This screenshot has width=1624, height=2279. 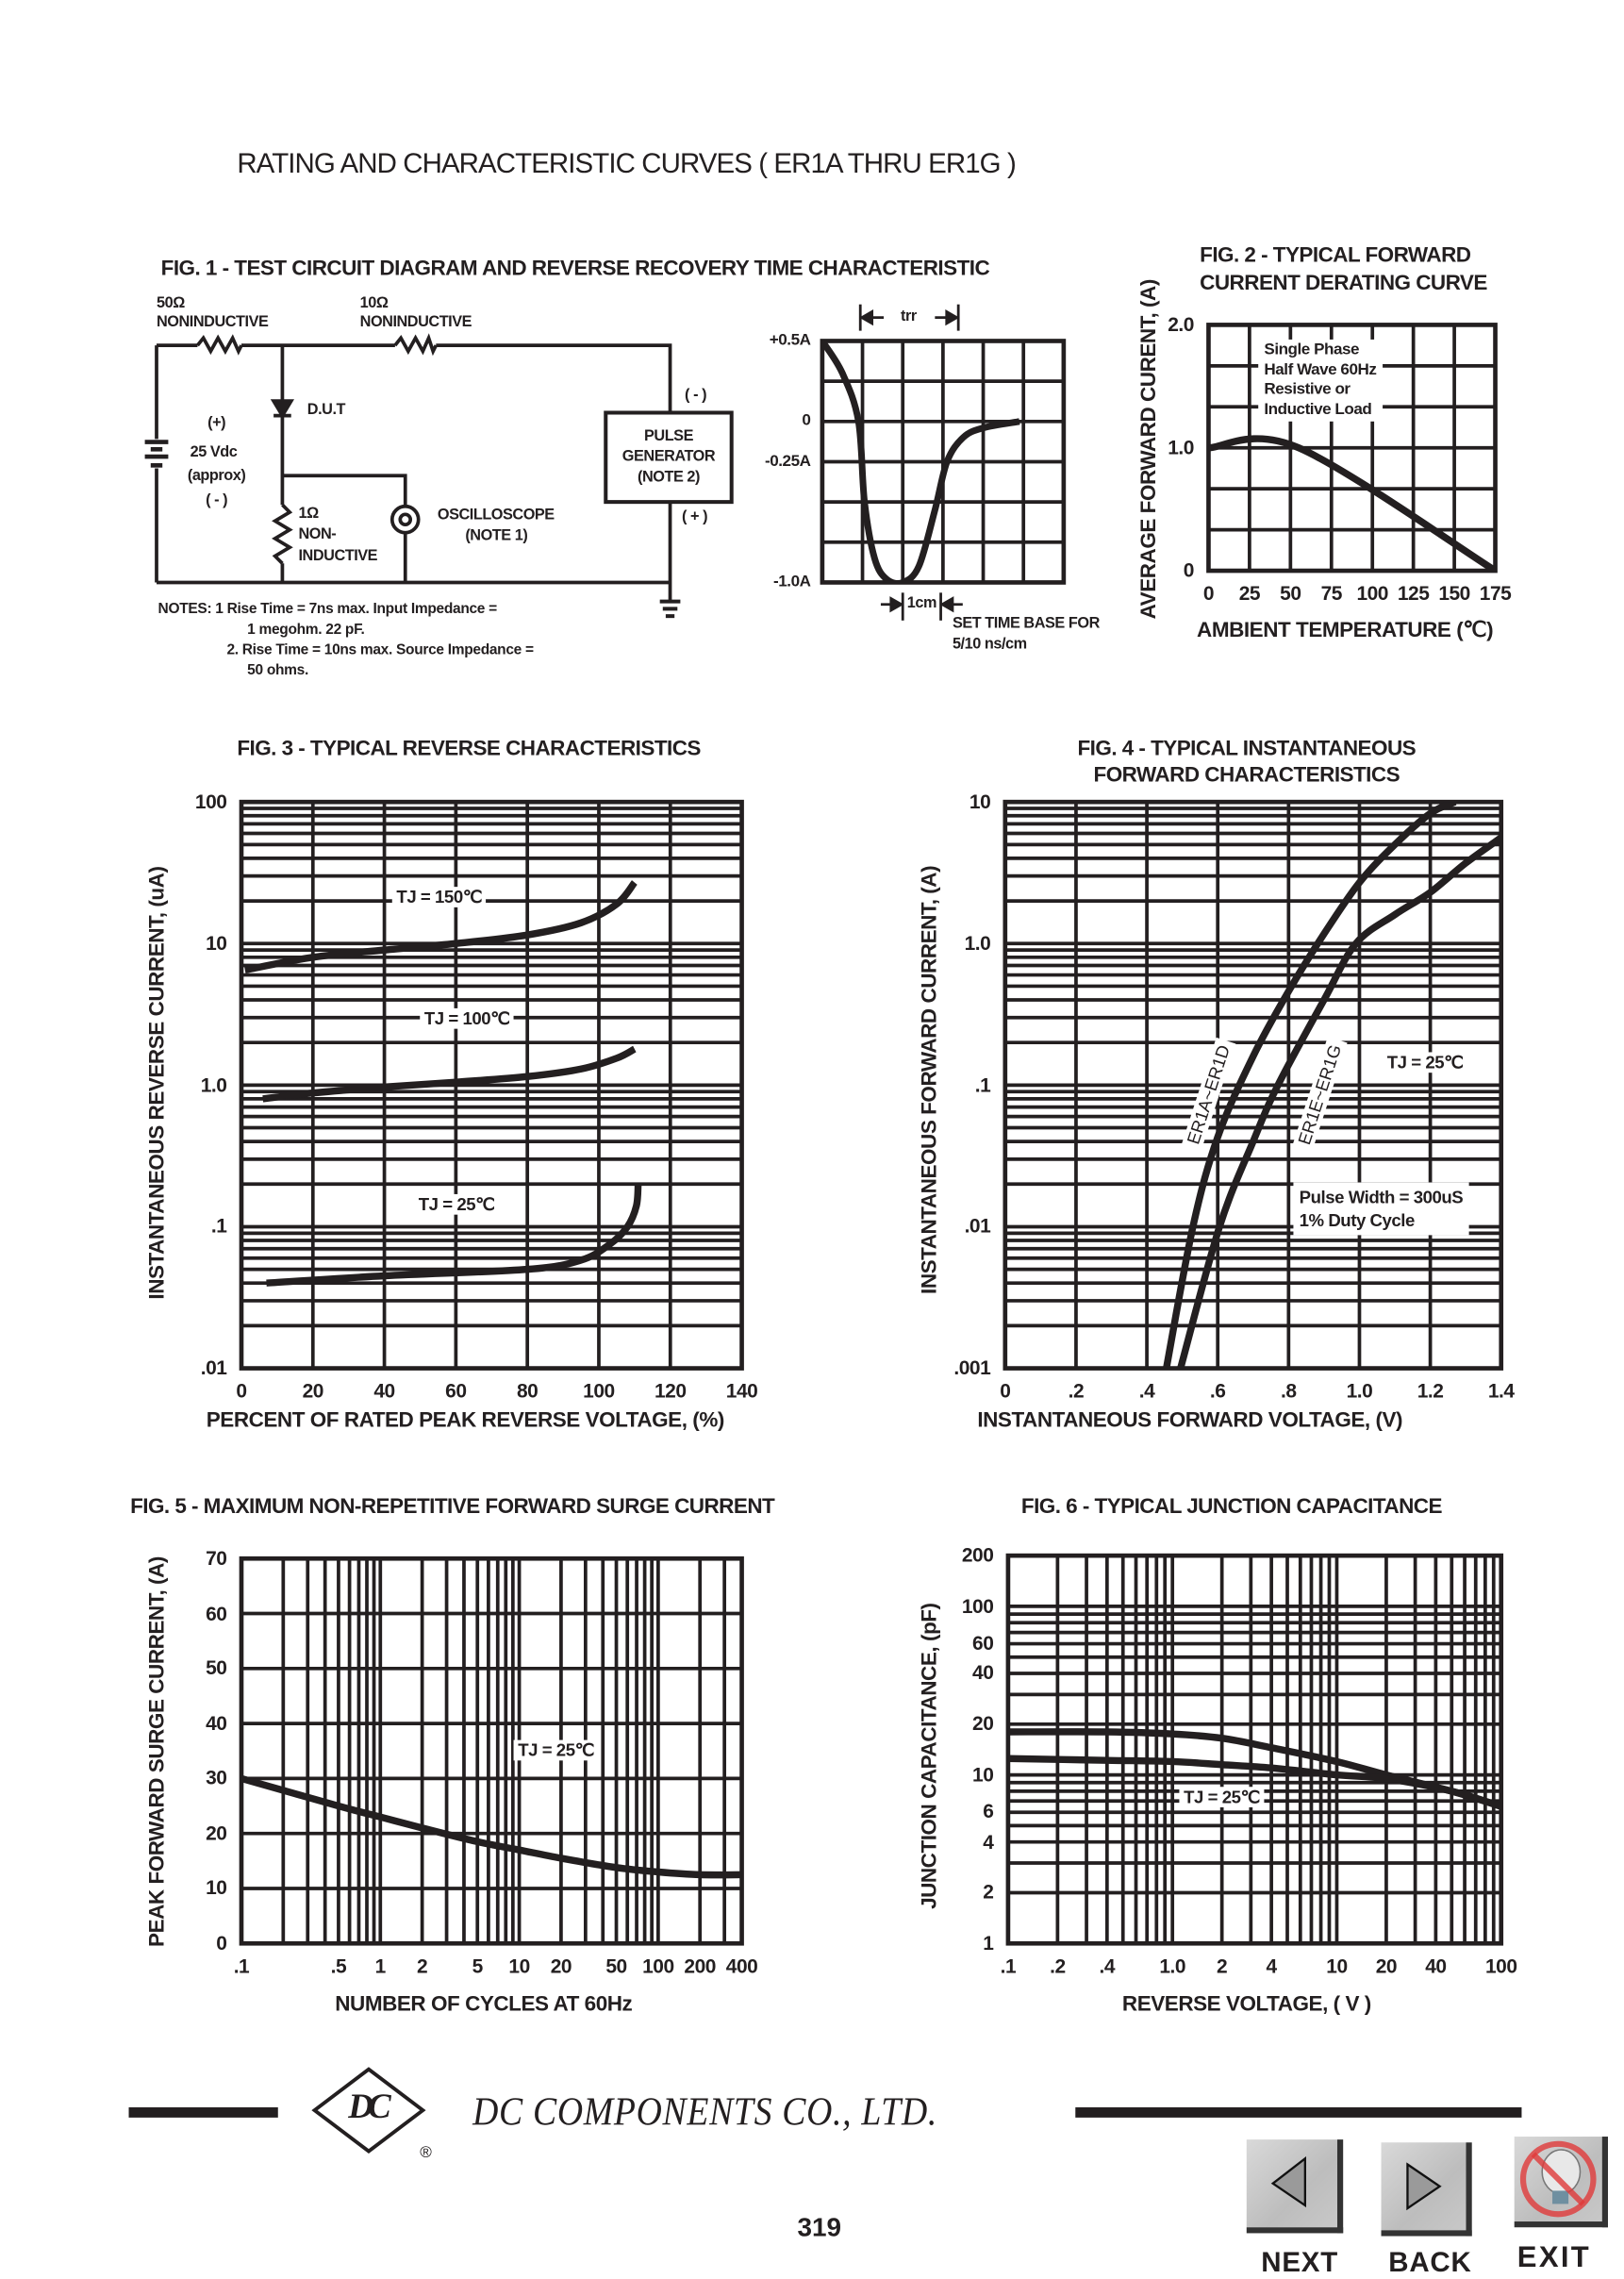 What do you see at coordinates (368, 2110) in the screenshot?
I see `company-logo` at bounding box center [368, 2110].